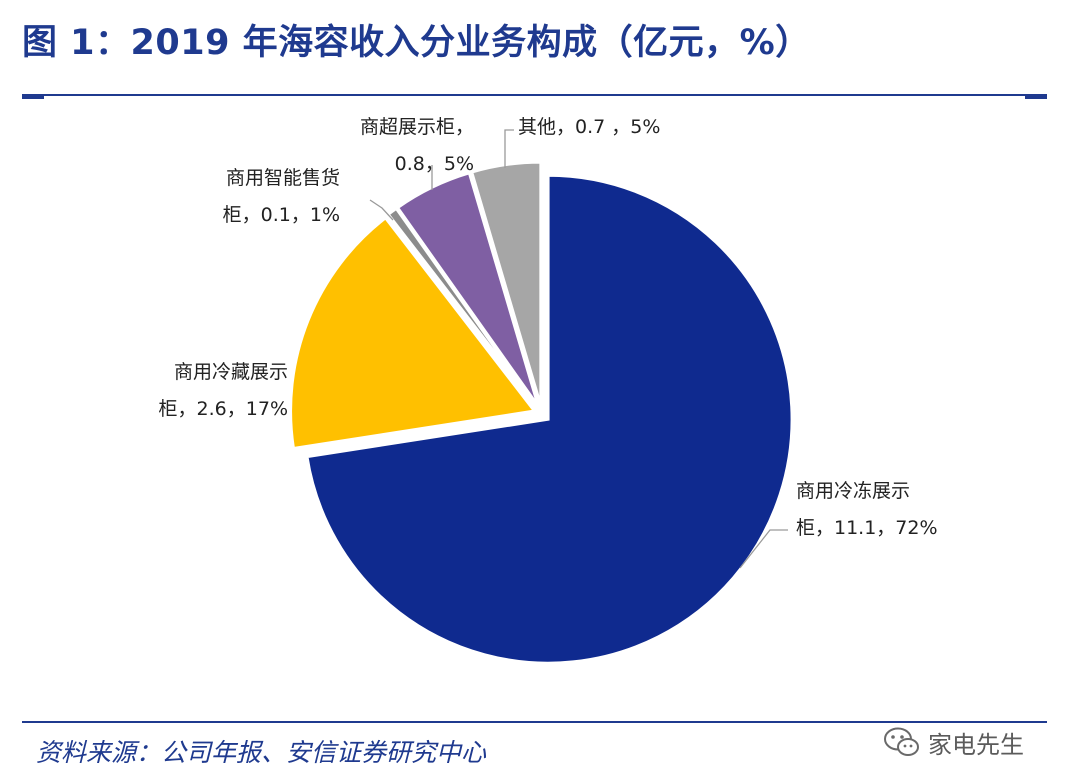 The height and width of the screenshot is (784, 1069). What do you see at coordinates (534, 722) in the screenshot?
I see `bottom-rule` at bounding box center [534, 722].